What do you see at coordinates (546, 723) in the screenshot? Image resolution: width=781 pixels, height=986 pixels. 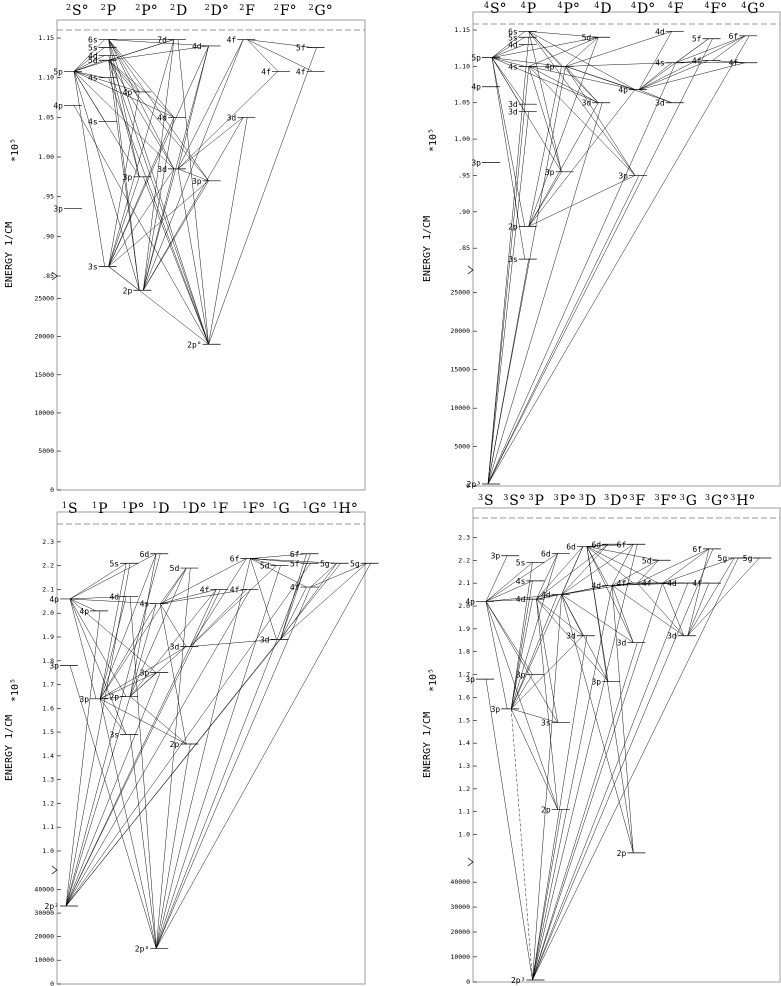 I see `level-label: 3s` at bounding box center [546, 723].